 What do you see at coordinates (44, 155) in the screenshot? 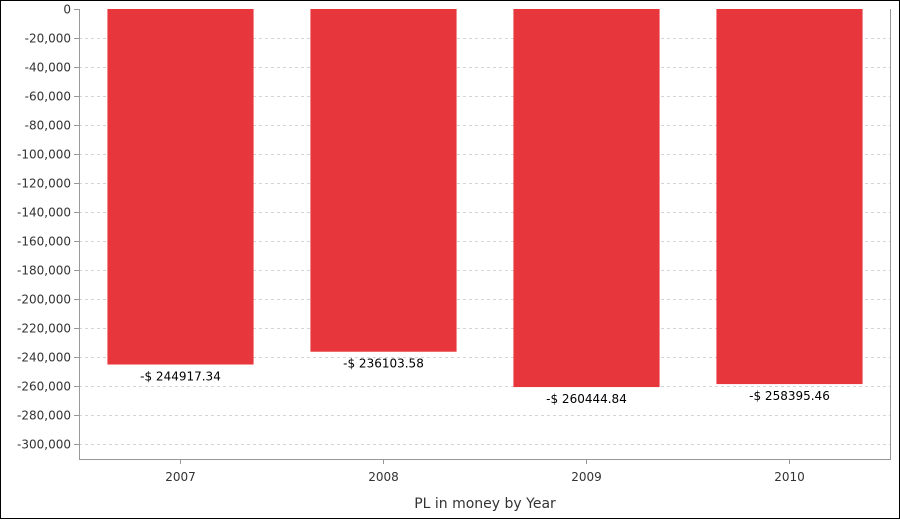
I see `y-tick-label: -100,000` at bounding box center [44, 155].